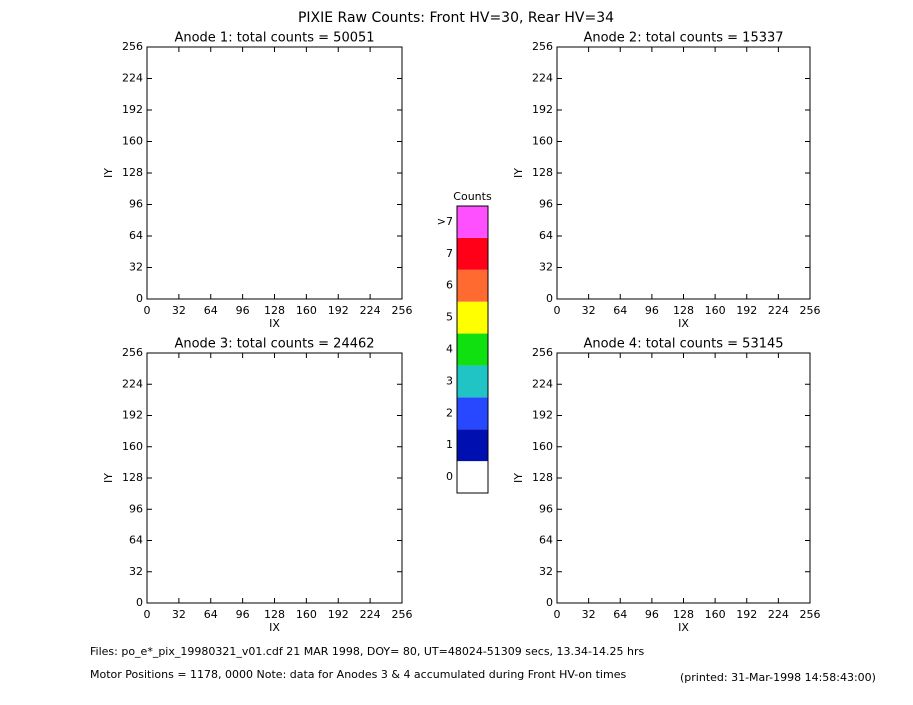 This screenshot has width=913, height=705. I want to click on colorbar-title: Counts, so click(472, 196).